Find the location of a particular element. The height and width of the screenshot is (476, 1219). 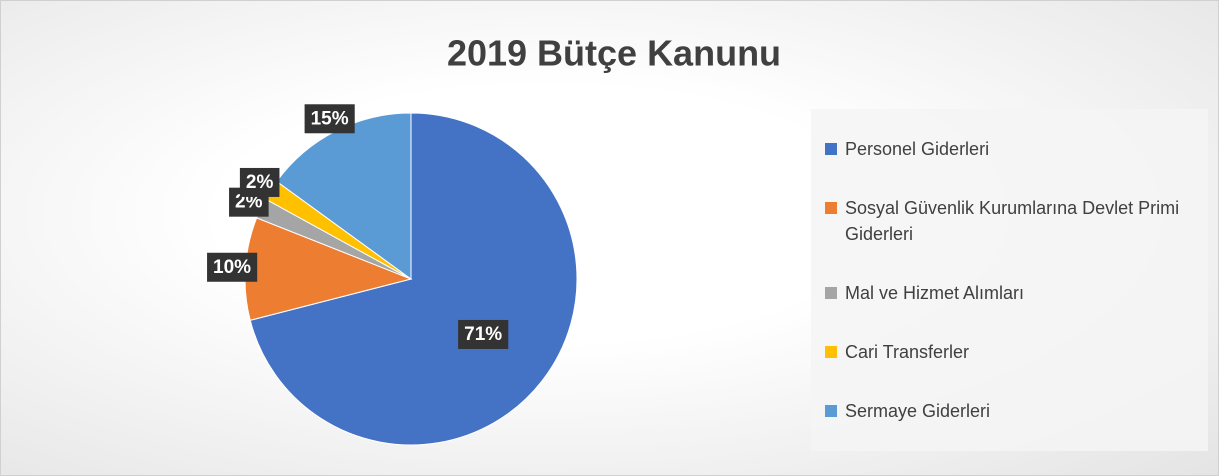

data-label: 10% is located at coordinates (232, 267).